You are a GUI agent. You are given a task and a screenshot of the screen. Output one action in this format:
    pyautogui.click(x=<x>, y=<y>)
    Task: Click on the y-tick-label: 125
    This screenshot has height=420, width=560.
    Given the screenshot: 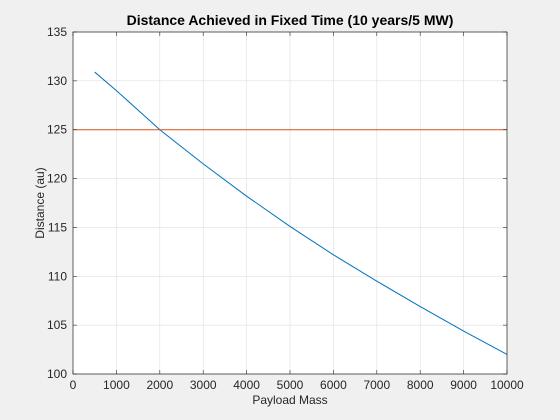 What is the action you would take?
    pyautogui.click(x=57, y=130)
    